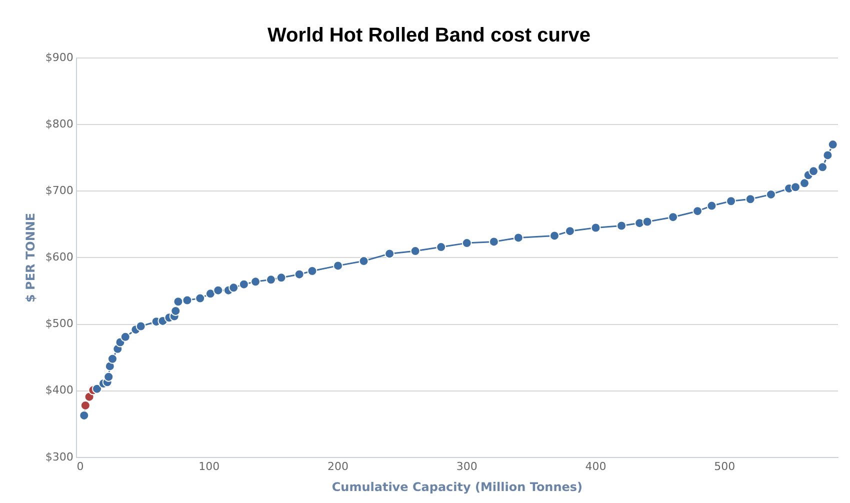 The height and width of the screenshot is (503, 850). I want to click on y-tick-label: $400, so click(59, 390).